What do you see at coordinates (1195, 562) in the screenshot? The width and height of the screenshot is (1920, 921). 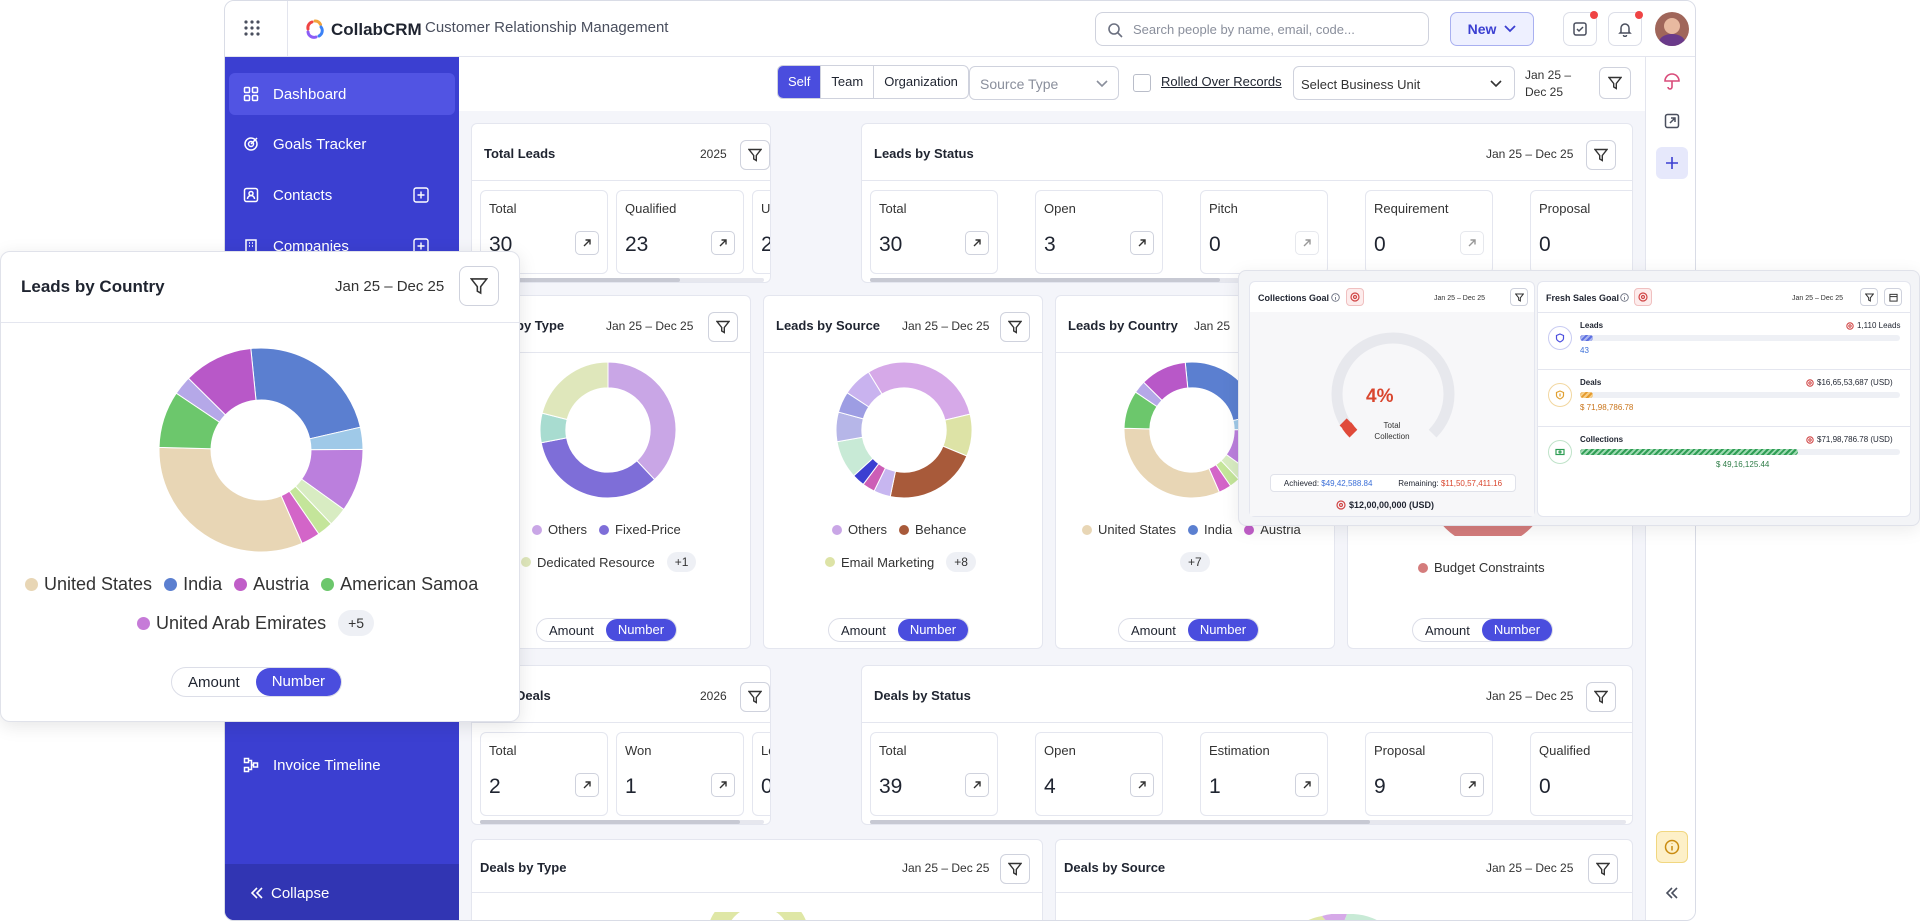 I see `legend-more-badge: +7` at bounding box center [1195, 562].